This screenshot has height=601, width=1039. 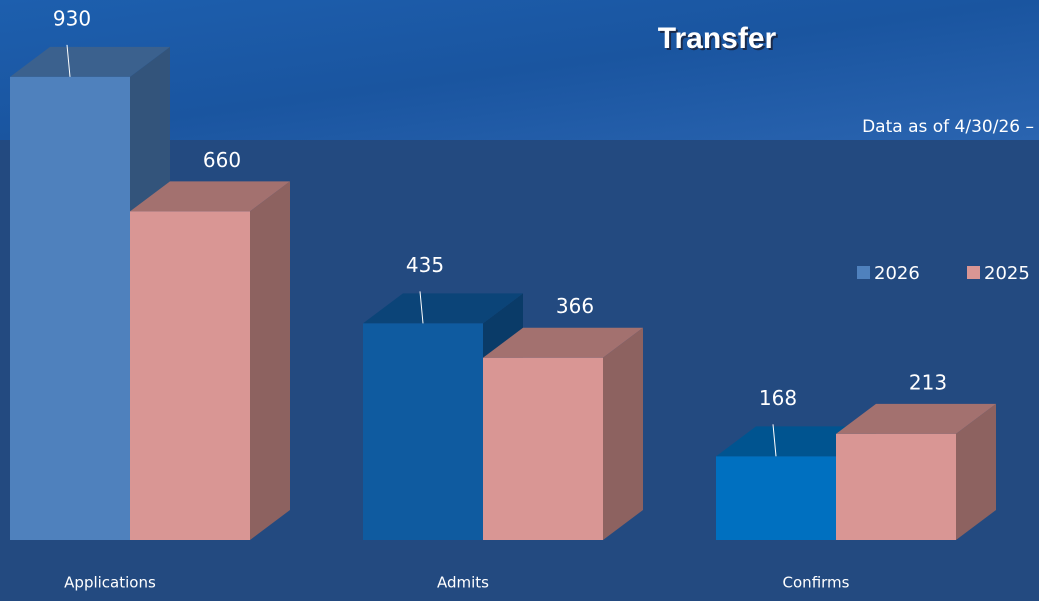 I want to click on legend-label: 2026, so click(x=897, y=273).